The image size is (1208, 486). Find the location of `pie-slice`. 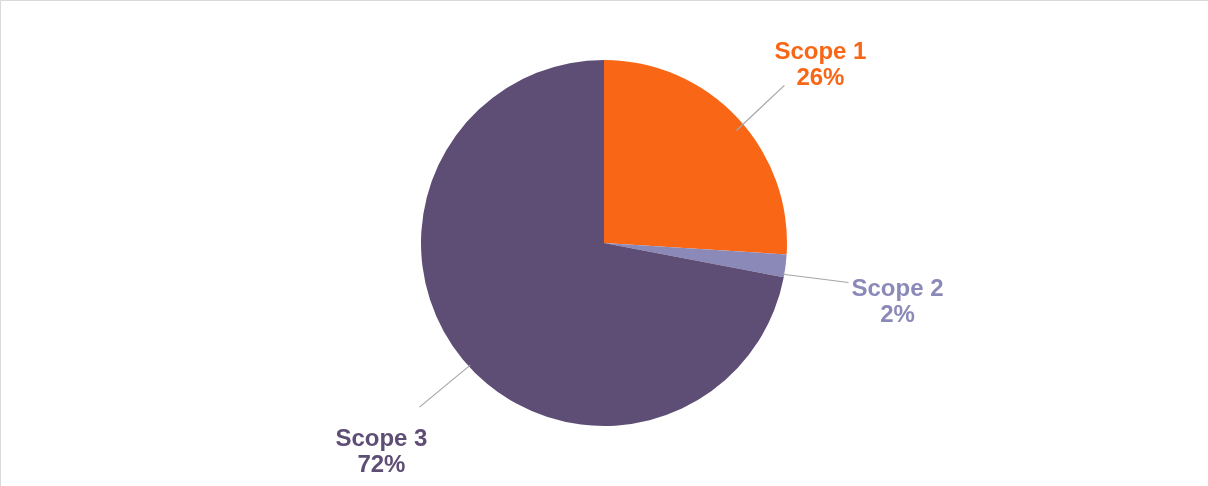

pie-slice is located at coordinates (695, 260).